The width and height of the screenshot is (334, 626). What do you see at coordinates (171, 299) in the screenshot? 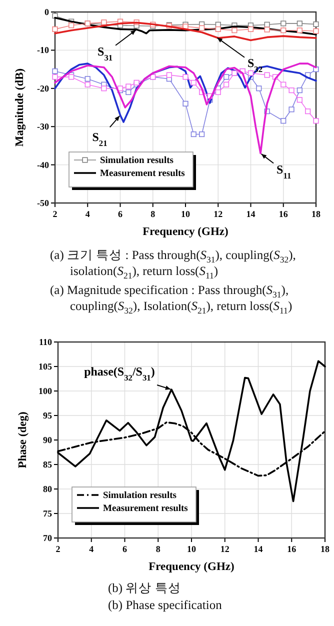
I see `text: (a) Magnitude specification : Pass through(S$_{31}$), coupling(S$_{32}$), Isolation(S$_{21}$), return loss(S$_{11}$)` at bounding box center [171, 299].